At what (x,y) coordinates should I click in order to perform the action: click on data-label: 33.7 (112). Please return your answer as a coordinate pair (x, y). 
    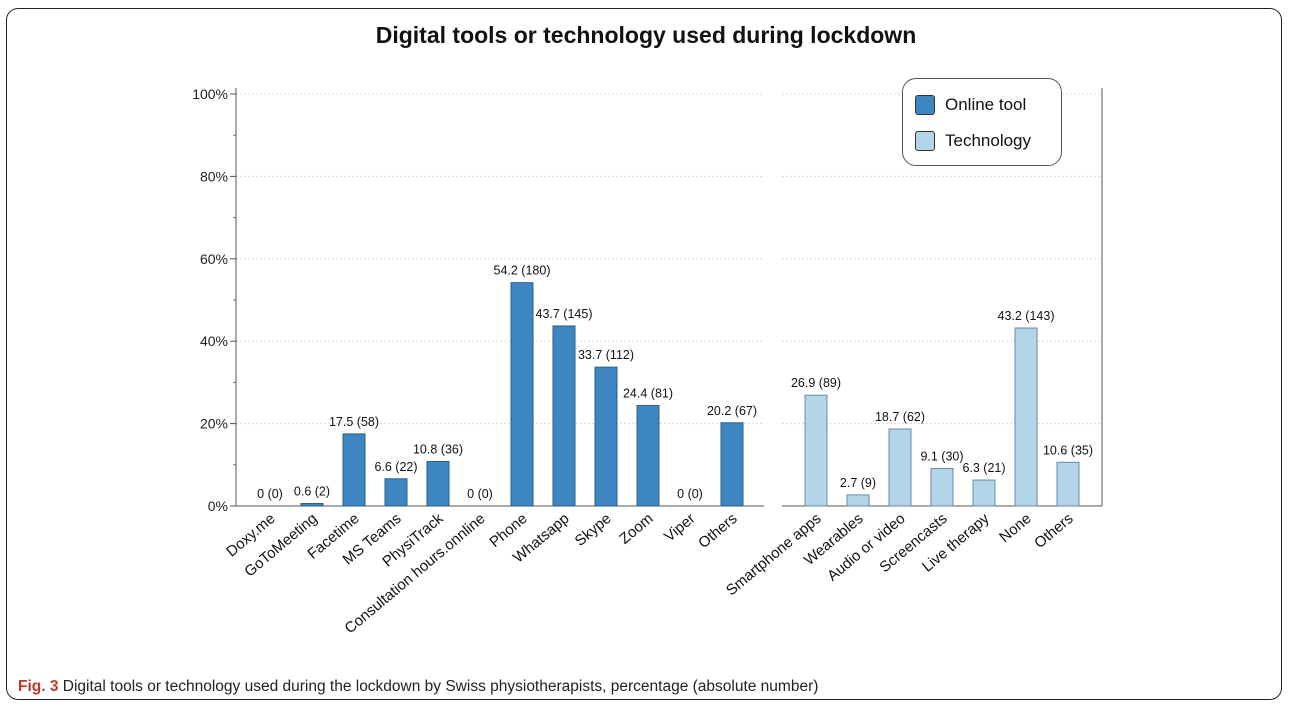
    Looking at the image, I should click on (606, 355).